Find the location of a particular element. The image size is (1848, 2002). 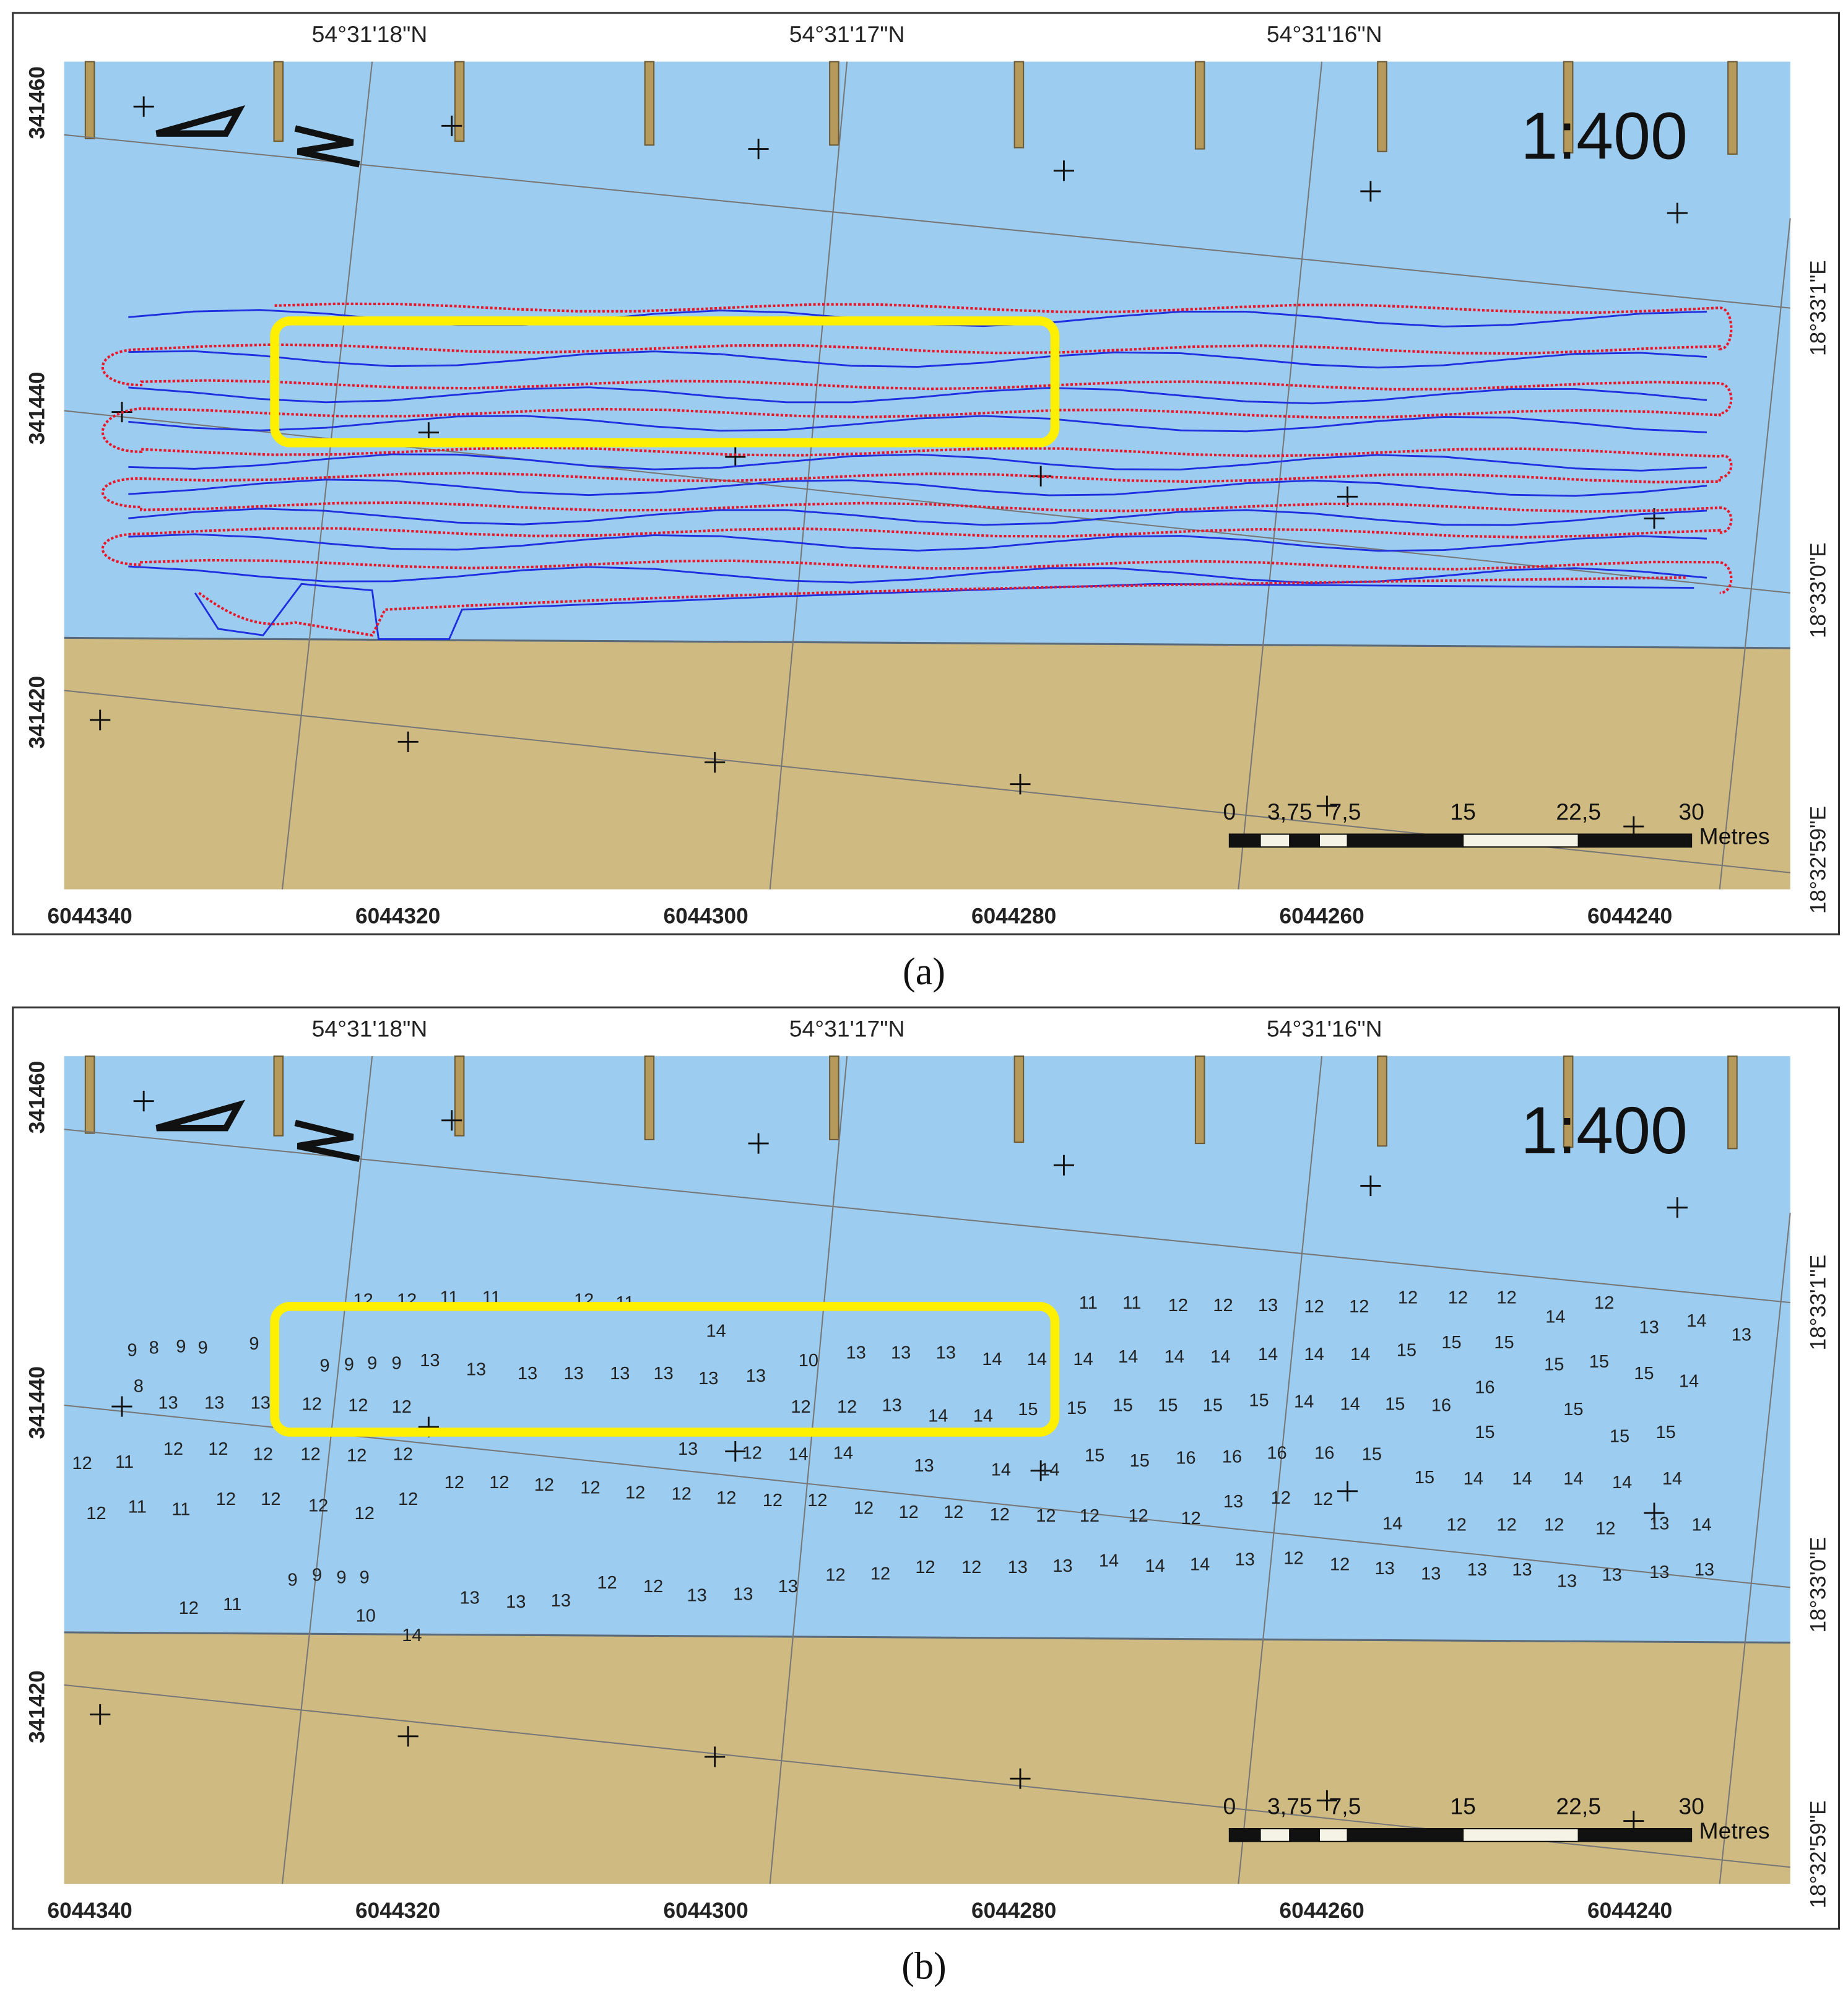

scale-bar-label: 30 is located at coordinates (1691, 1806).